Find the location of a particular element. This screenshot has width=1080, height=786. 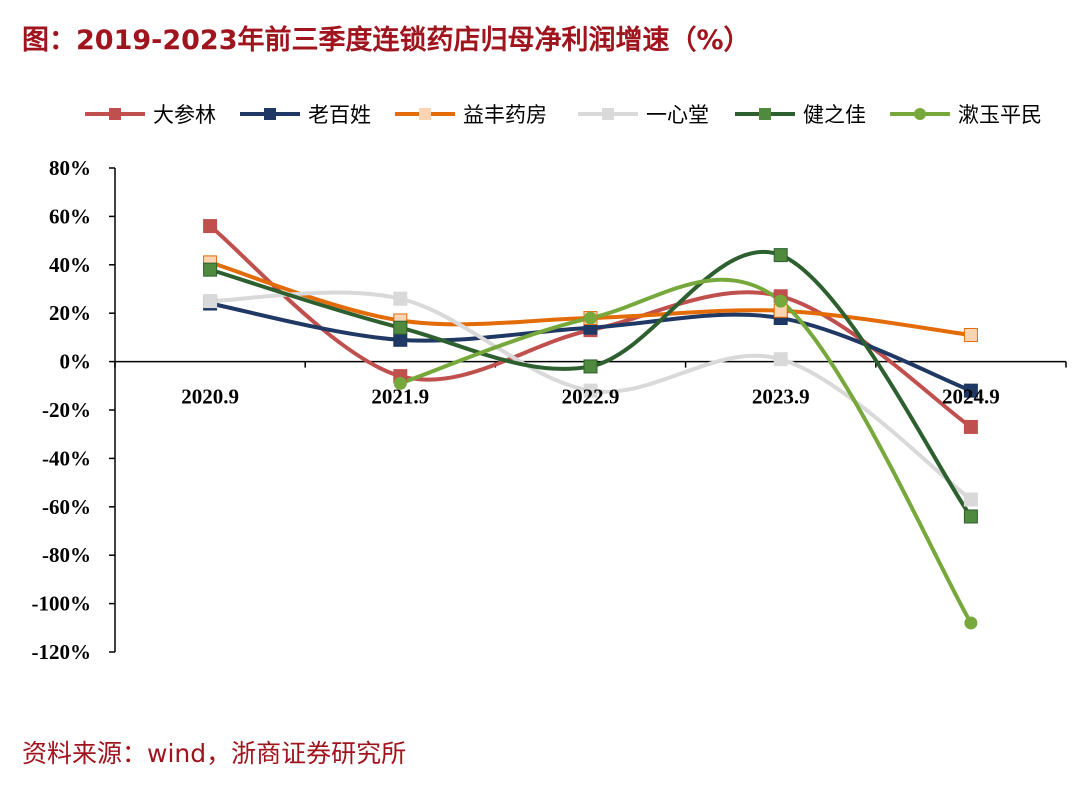

y-tick-label: 80% is located at coordinates (70, 168).